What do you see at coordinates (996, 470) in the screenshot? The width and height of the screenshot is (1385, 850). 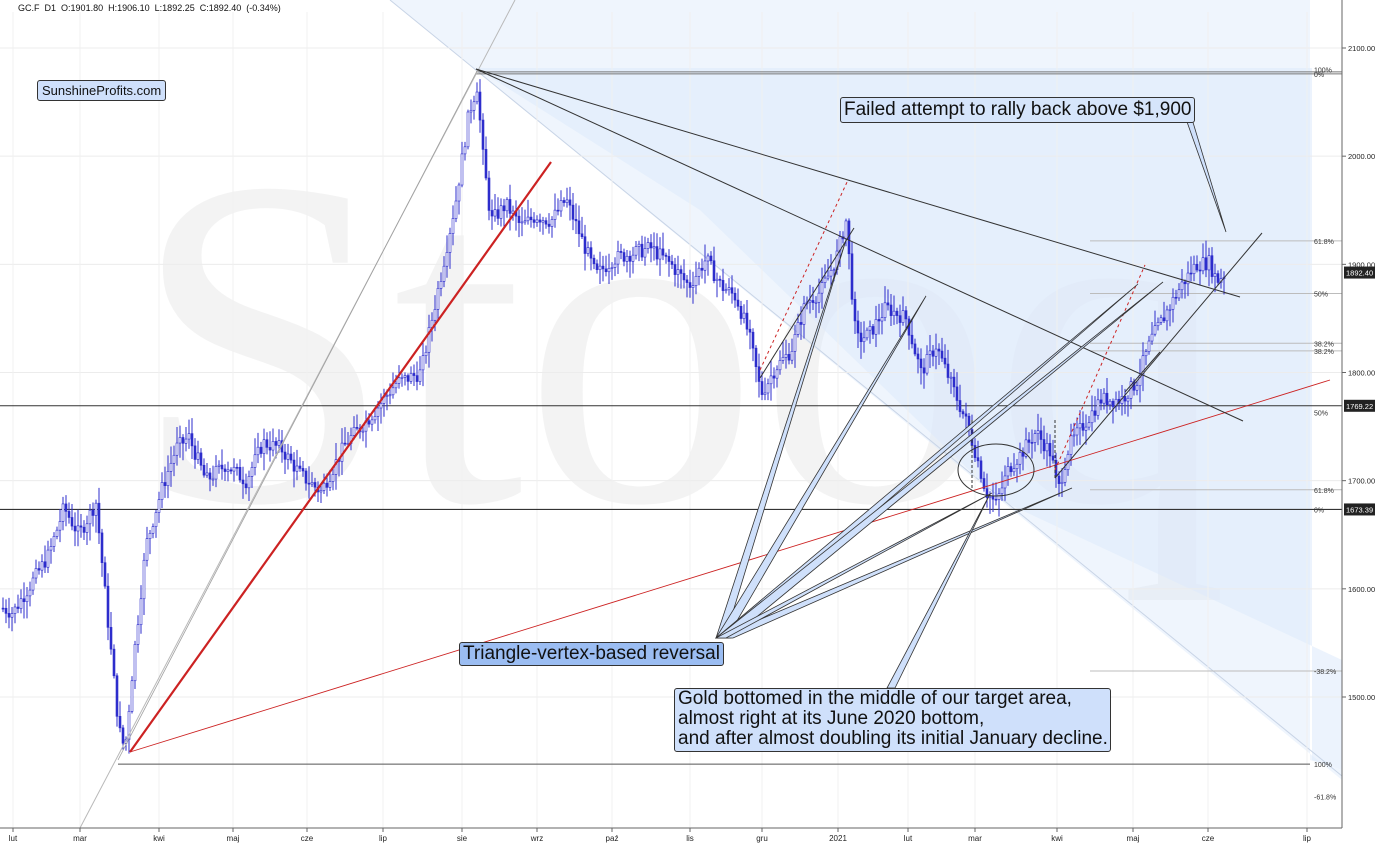 I see `target-ellipse` at bounding box center [996, 470].